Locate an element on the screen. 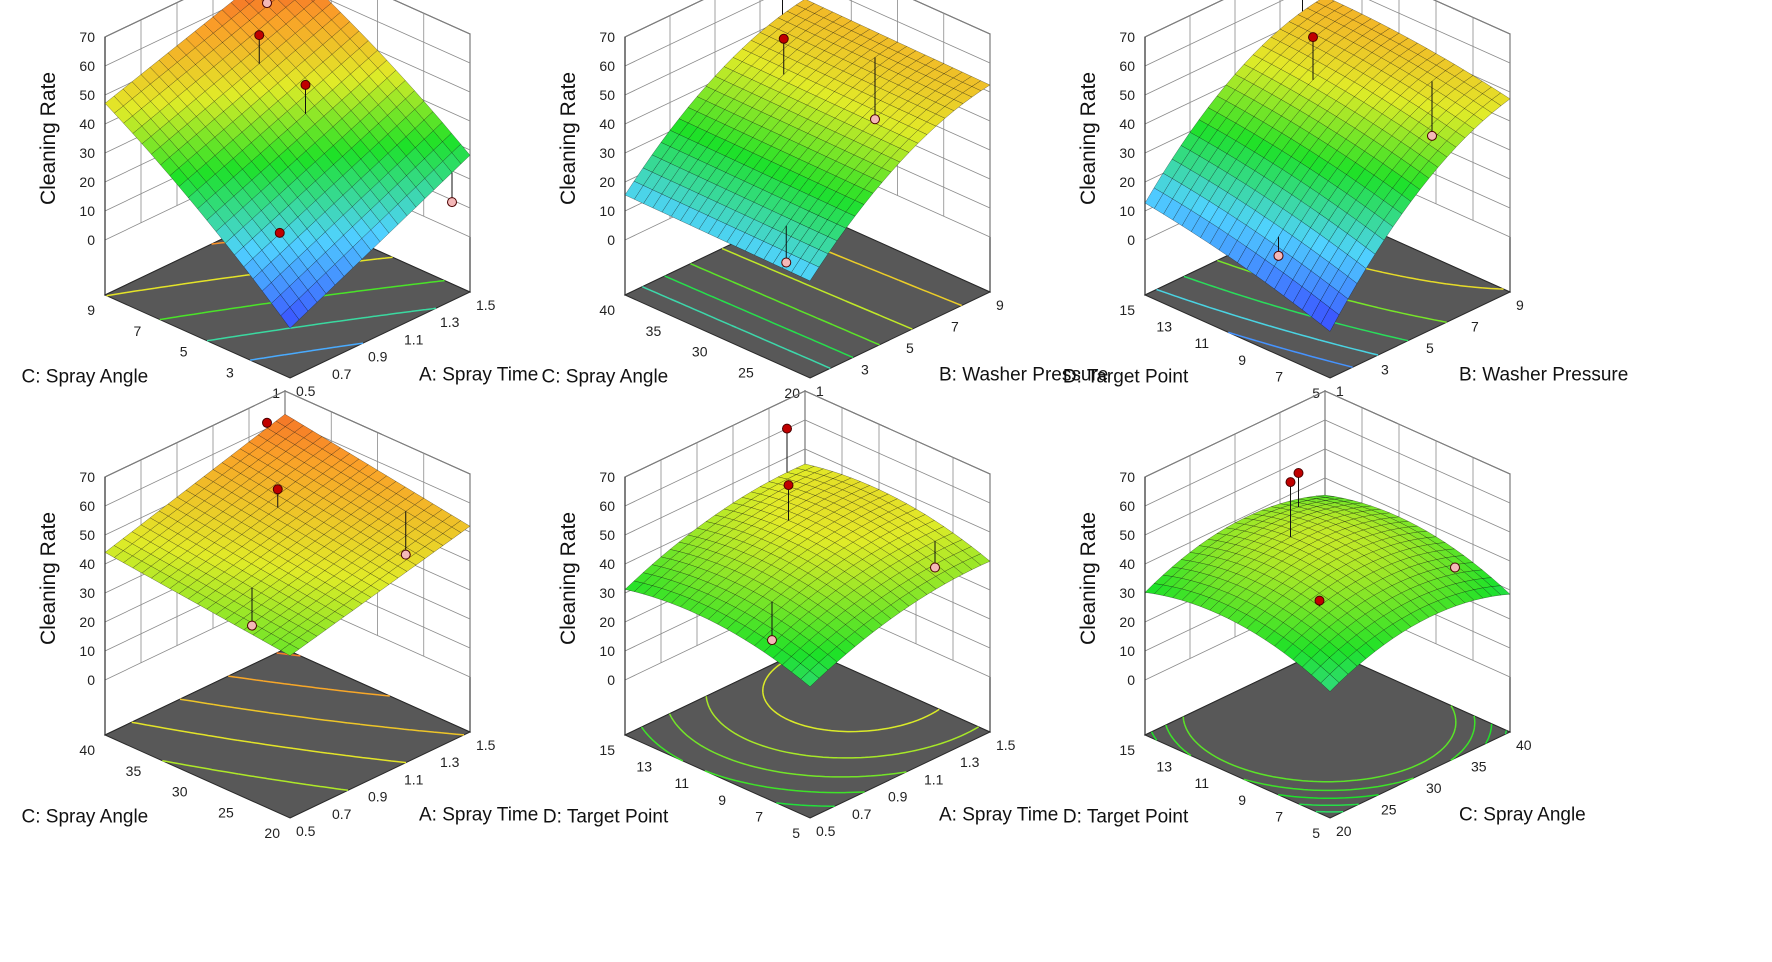  x-axis-label: B: Washer Pressure is located at coordinates (1543, 375).